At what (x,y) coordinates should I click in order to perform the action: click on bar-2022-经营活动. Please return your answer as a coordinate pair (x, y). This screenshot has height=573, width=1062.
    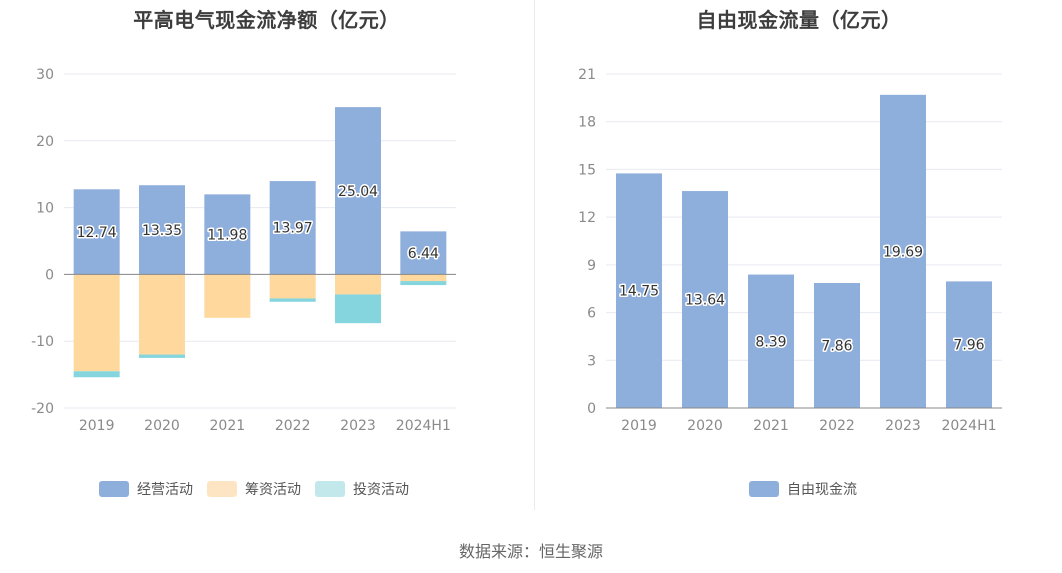
    Looking at the image, I should click on (292, 228).